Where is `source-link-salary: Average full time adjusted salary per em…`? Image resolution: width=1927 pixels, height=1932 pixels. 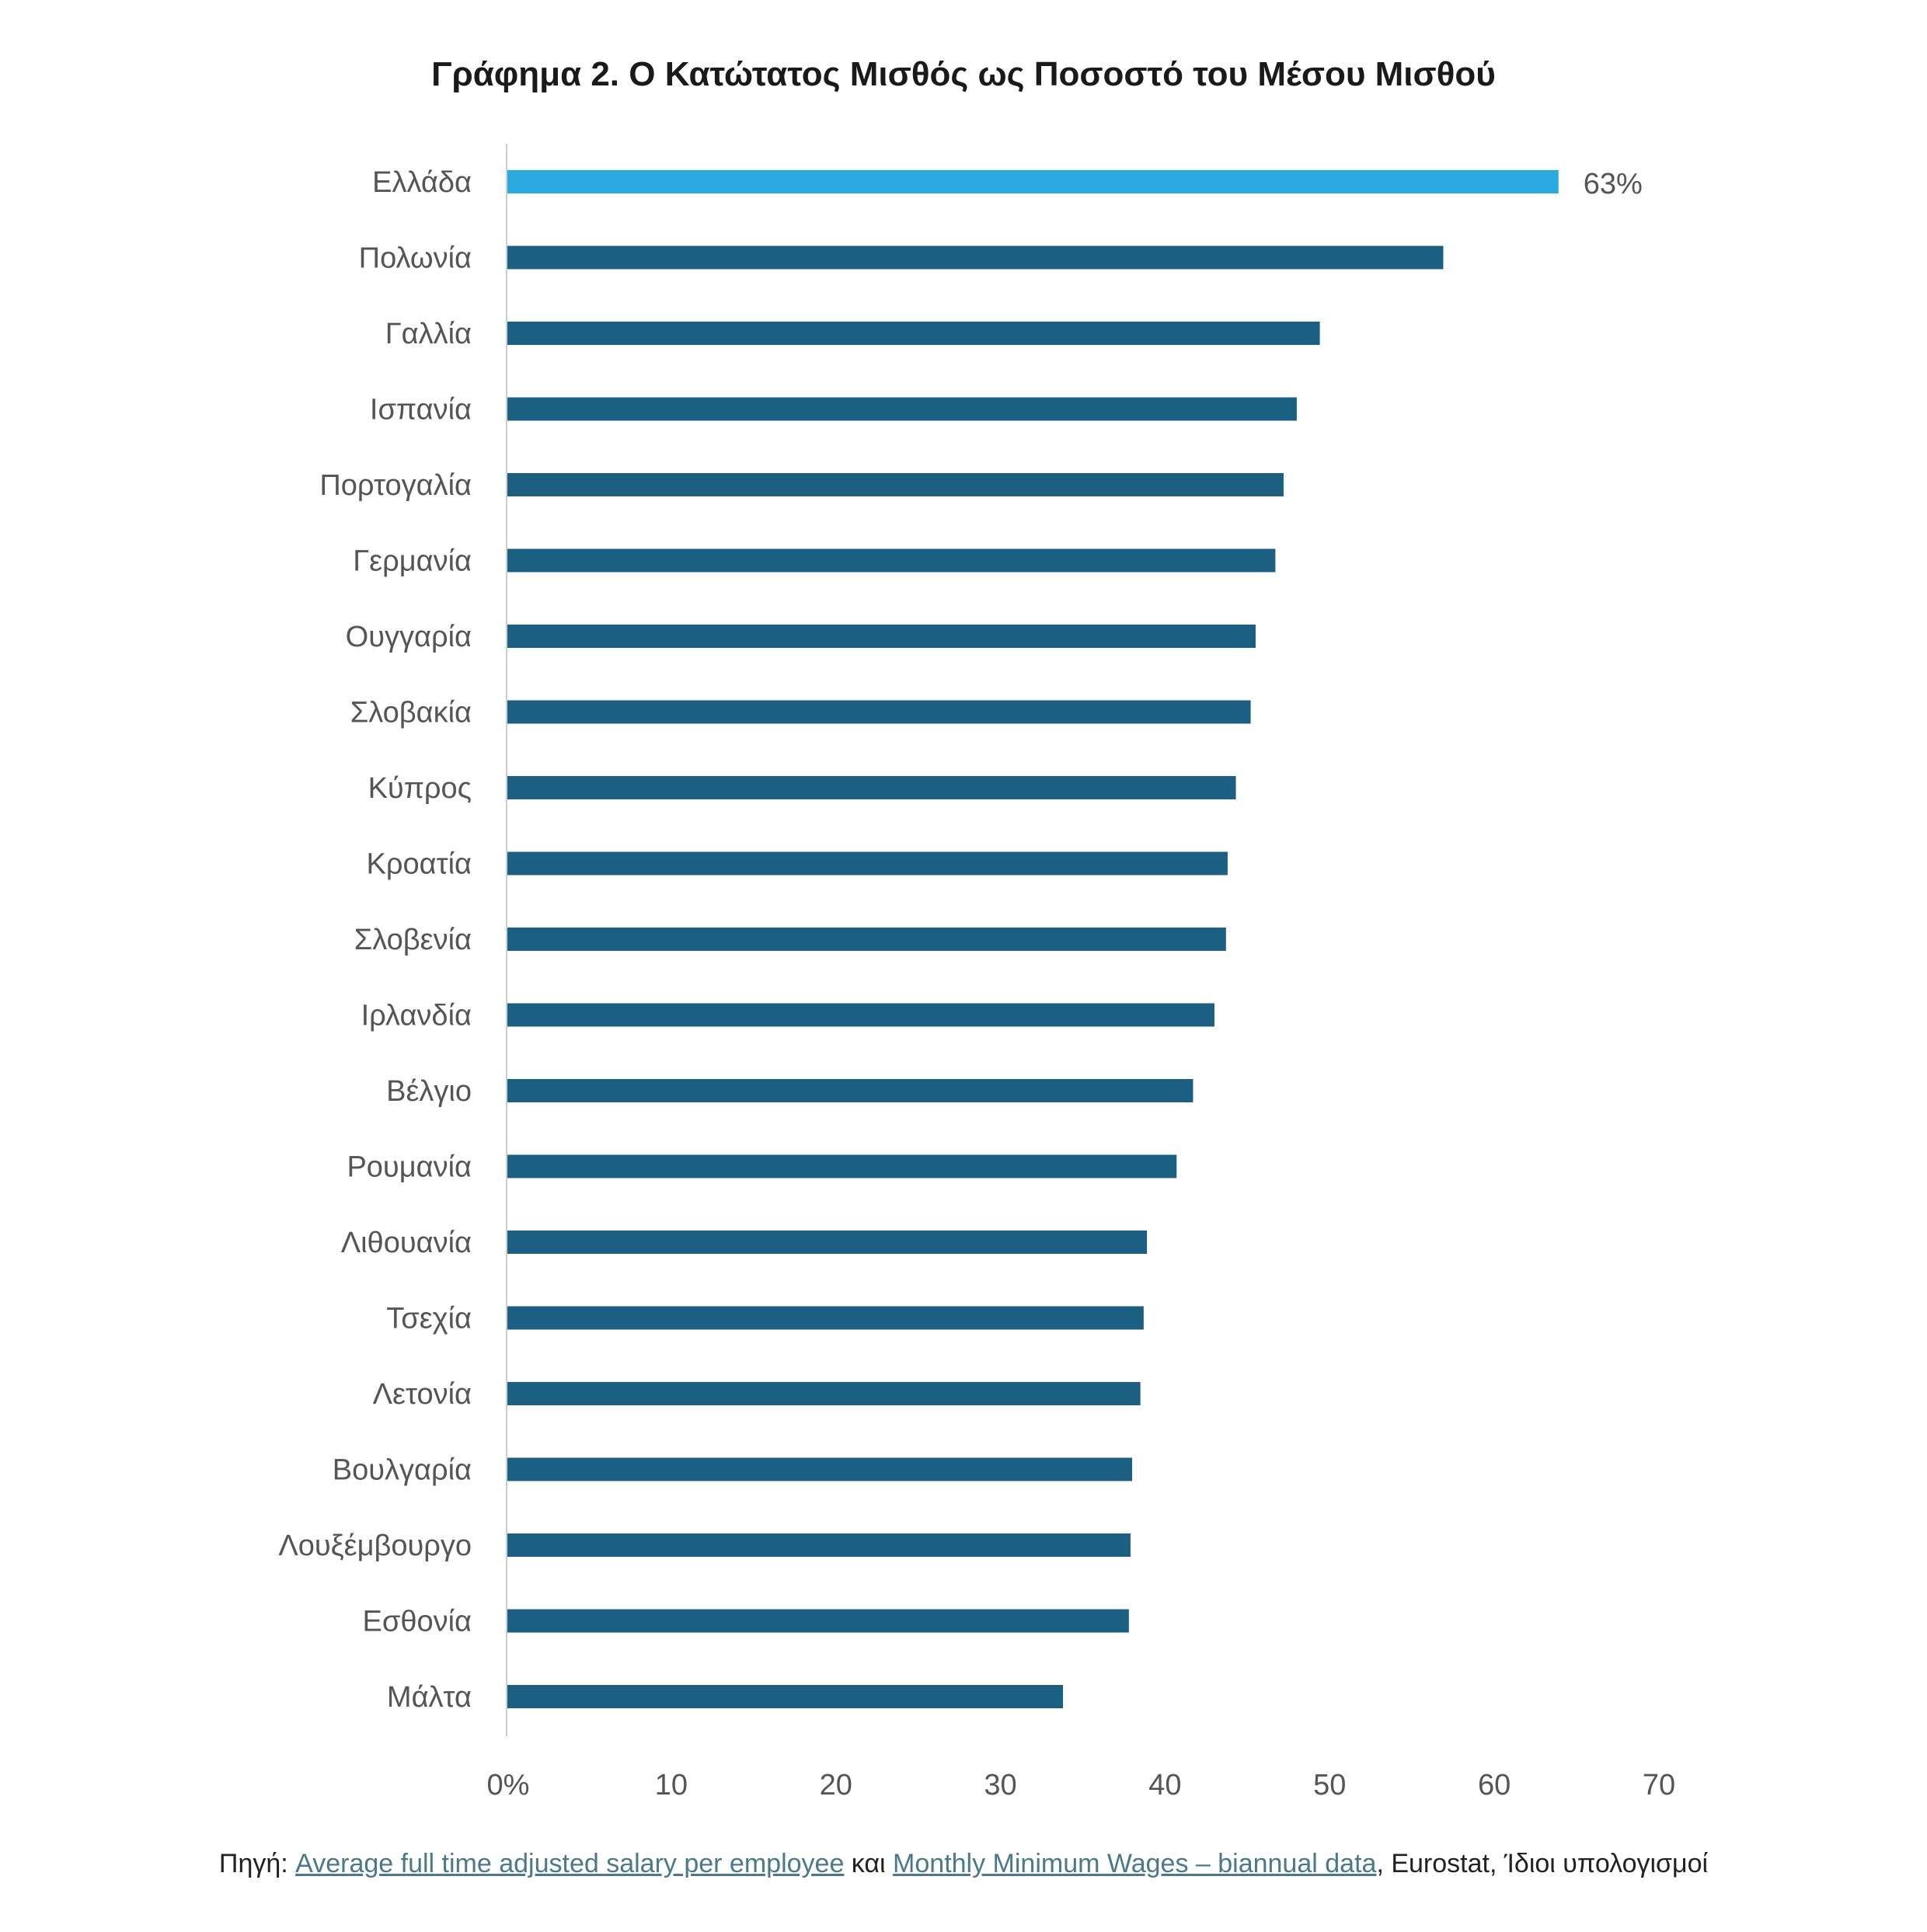 source-link-salary: Average full time adjusted salary per em… is located at coordinates (570, 1864).